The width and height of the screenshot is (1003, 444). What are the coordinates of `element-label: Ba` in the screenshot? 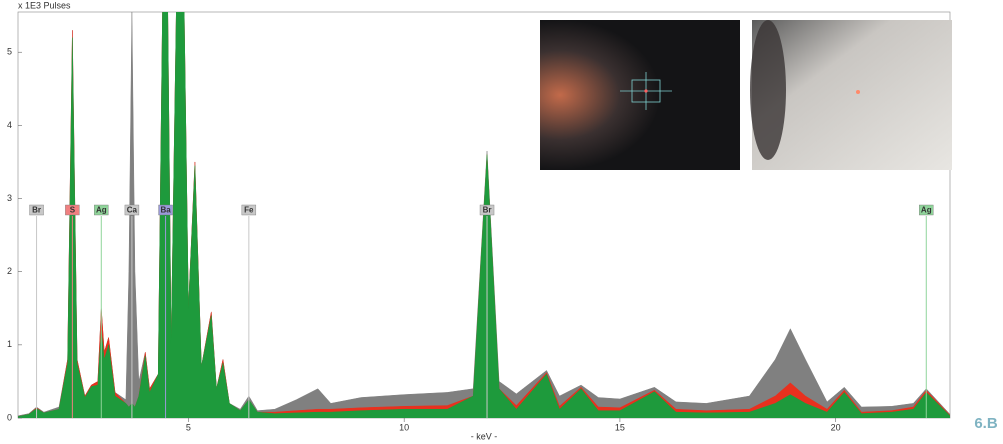 It's located at (165, 210).